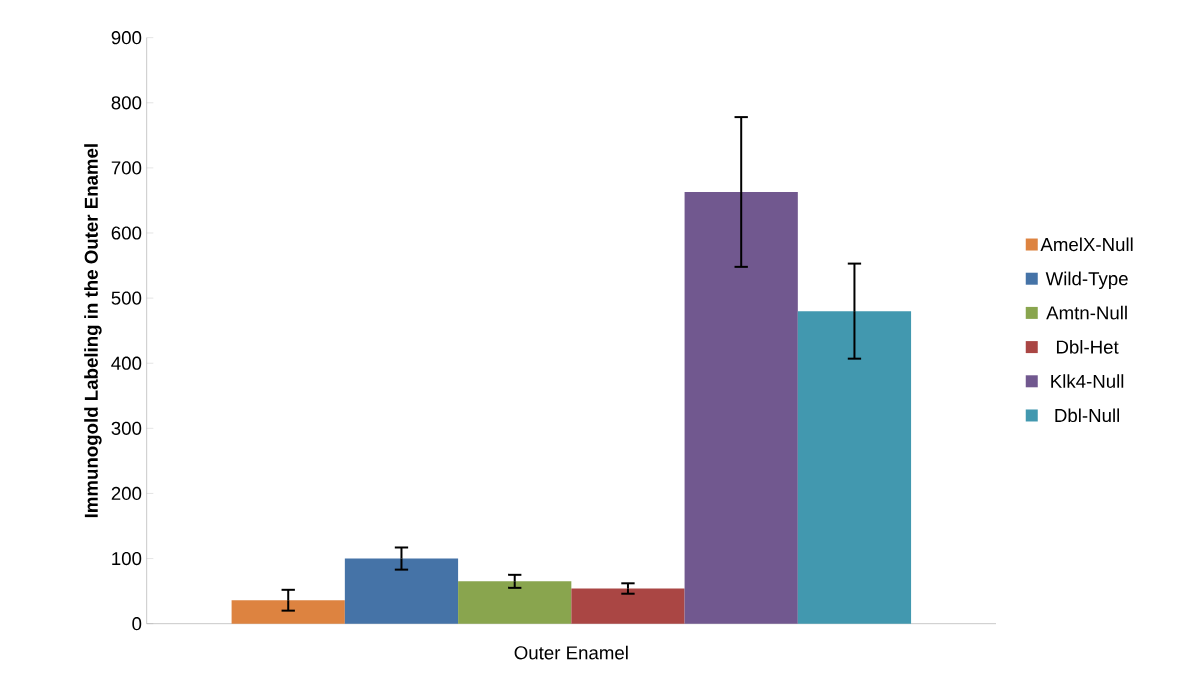 Image resolution: width=1198 pixels, height=685 pixels. What do you see at coordinates (1087, 415) in the screenshot?
I see `legend-label: Dbl-Null` at bounding box center [1087, 415].